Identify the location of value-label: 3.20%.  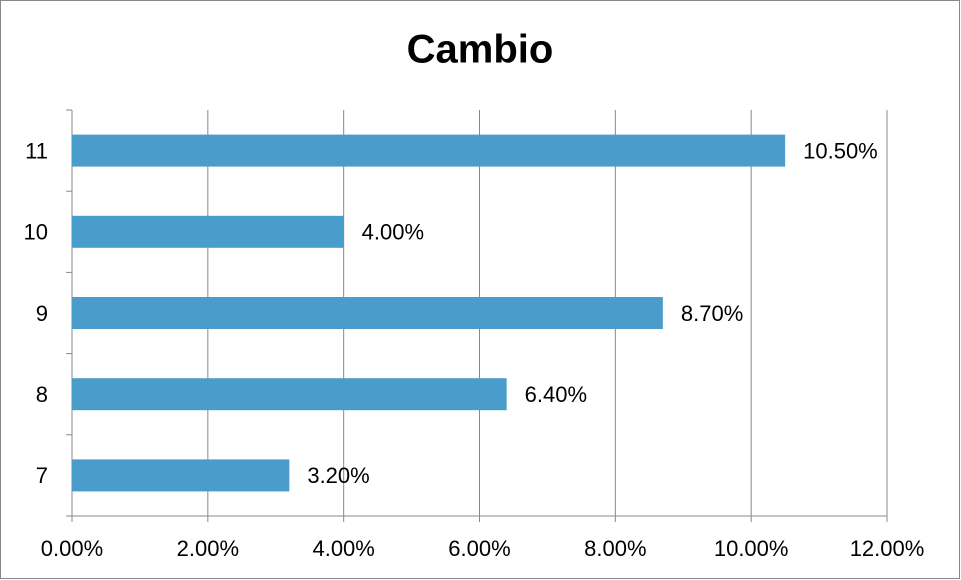
(338, 475).